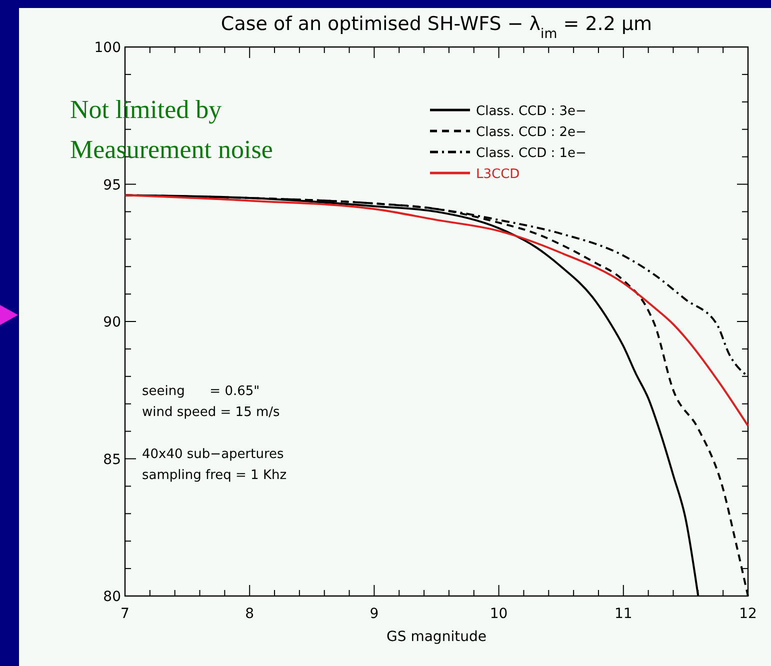  I want to click on legend-label: Class. CCD : 2e−, so click(531, 132).